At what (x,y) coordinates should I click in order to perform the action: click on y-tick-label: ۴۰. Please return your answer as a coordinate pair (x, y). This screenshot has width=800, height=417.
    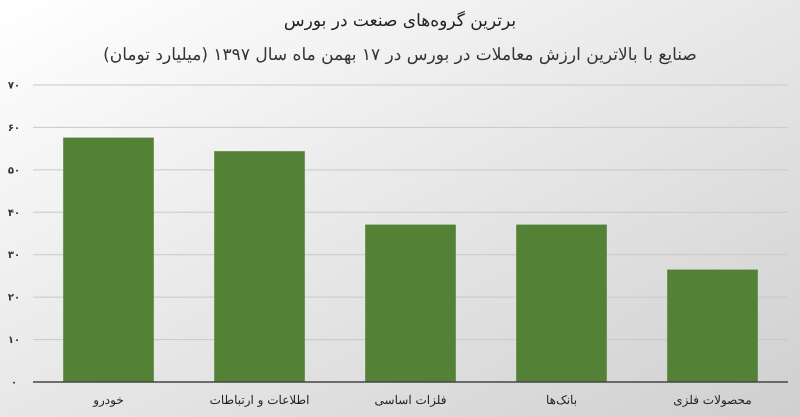
    Looking at the image, I should click on (14, 213).